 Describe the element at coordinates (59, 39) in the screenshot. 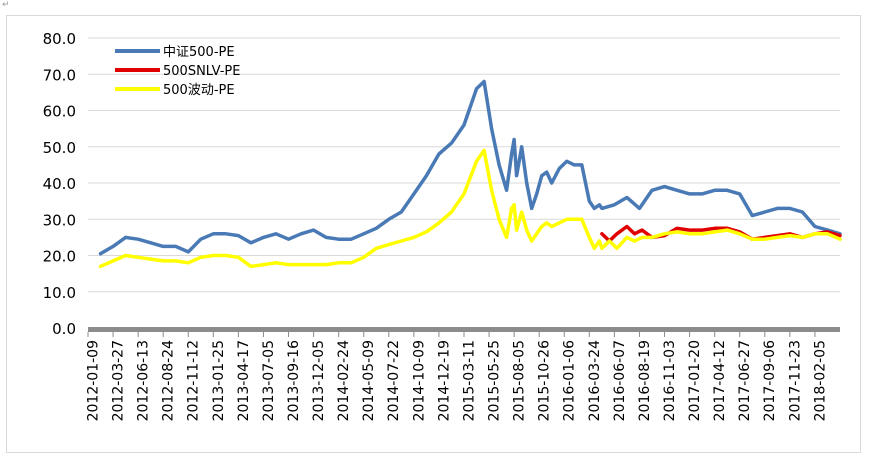

I see `y-tick-label: 80.0` at that location.